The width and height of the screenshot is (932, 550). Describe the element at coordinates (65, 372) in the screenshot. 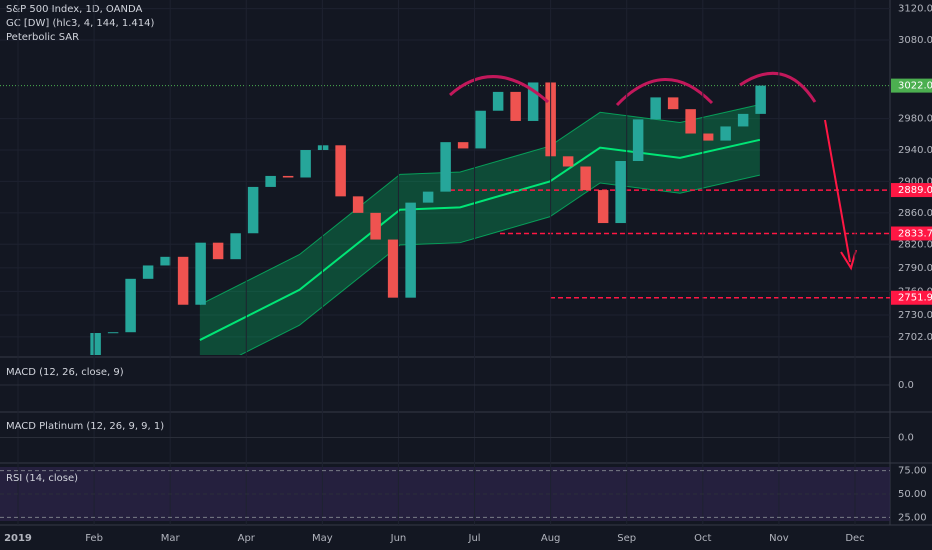

I see `panel-title: MACD (12, 26, close, 9)` at that location.